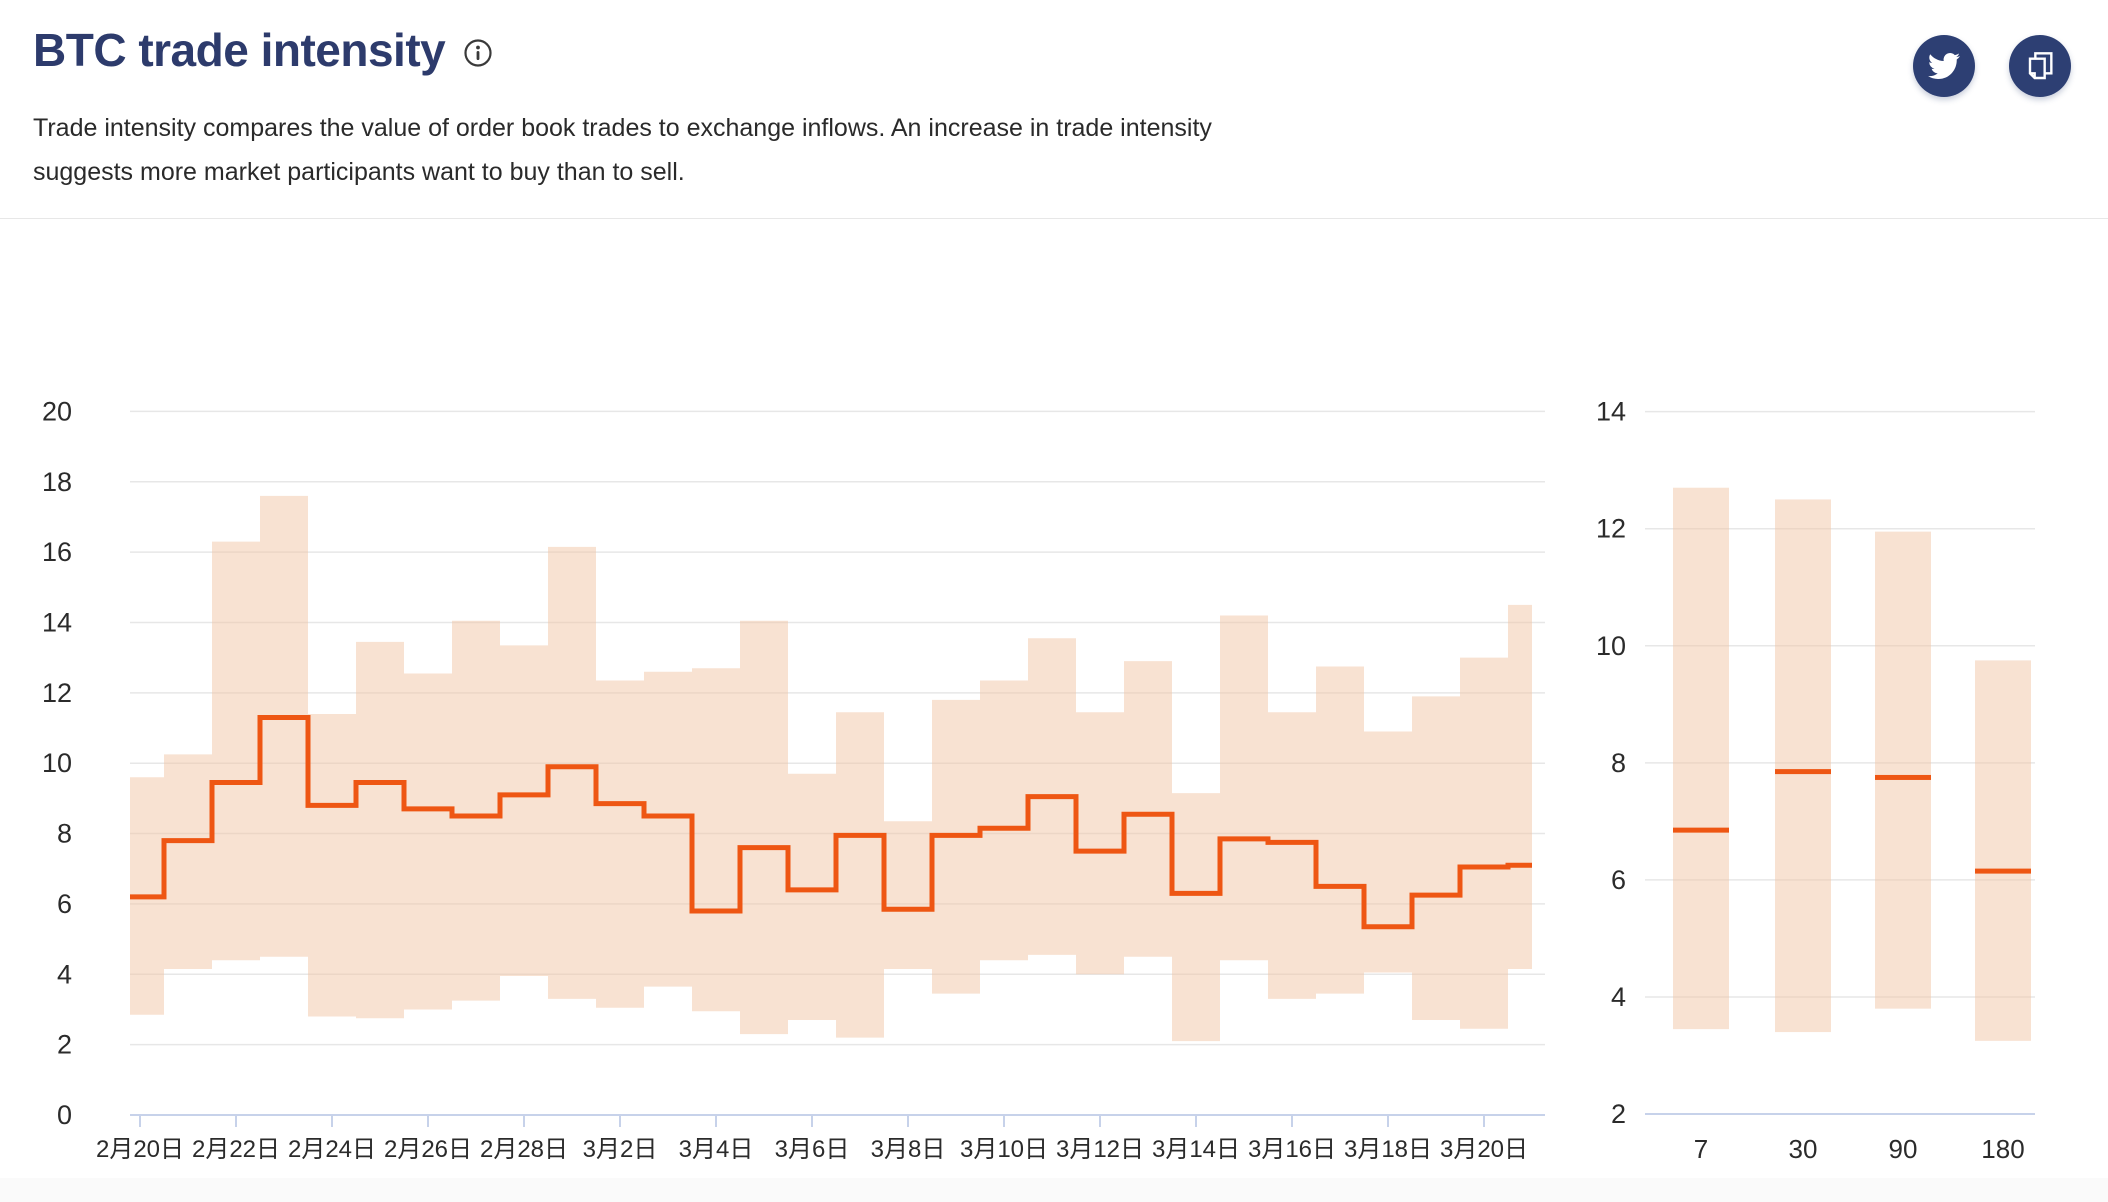  Describe the element at coordinates (716, 1149) in the screenshot. I see `x-axis-label: 3月4日` at that location.